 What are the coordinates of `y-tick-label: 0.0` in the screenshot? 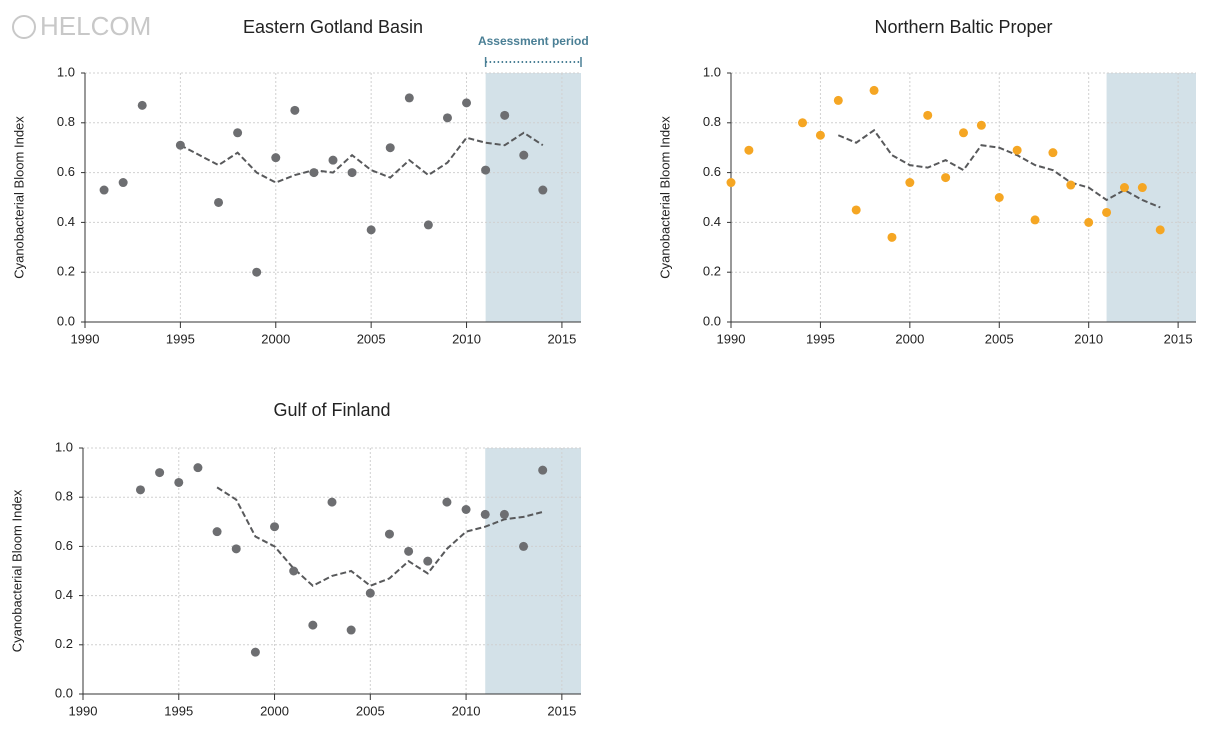 It's located at (66, 320).